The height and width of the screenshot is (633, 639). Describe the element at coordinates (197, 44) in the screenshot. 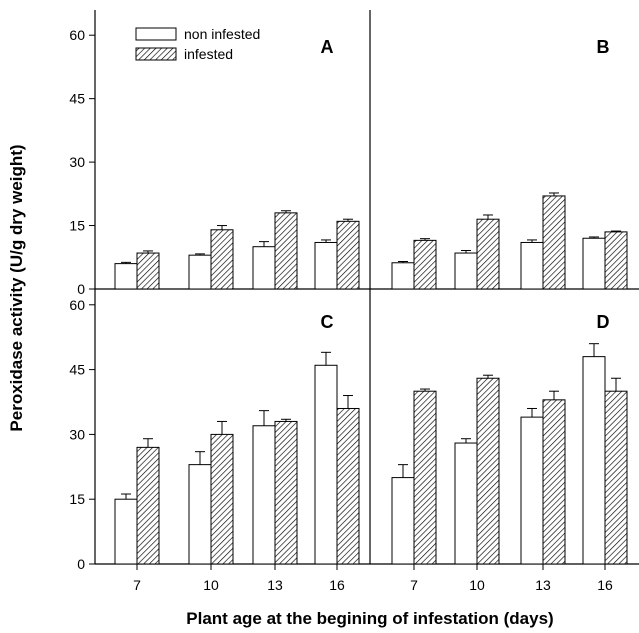

I see `legend: non infested infested` at that location.